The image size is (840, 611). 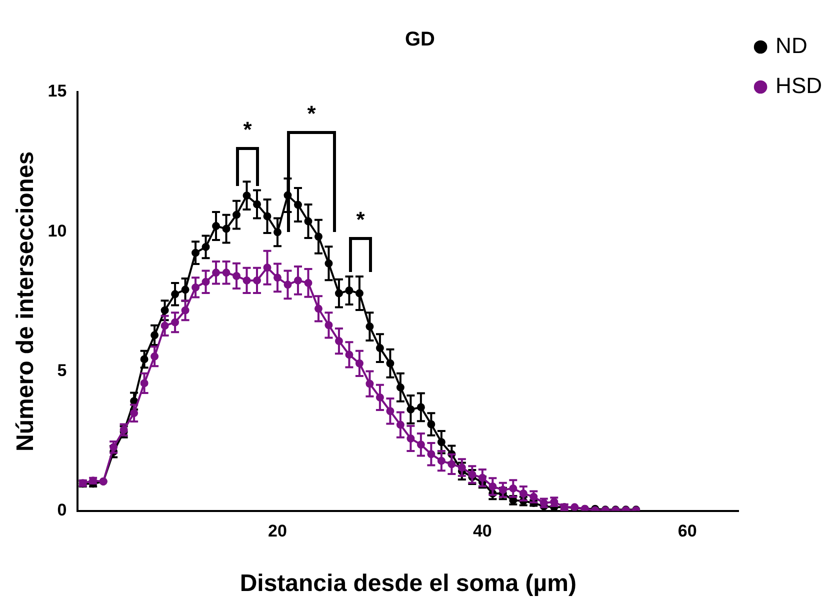 I want to click on y-tick-label: 0, so click(x=62, y=510).